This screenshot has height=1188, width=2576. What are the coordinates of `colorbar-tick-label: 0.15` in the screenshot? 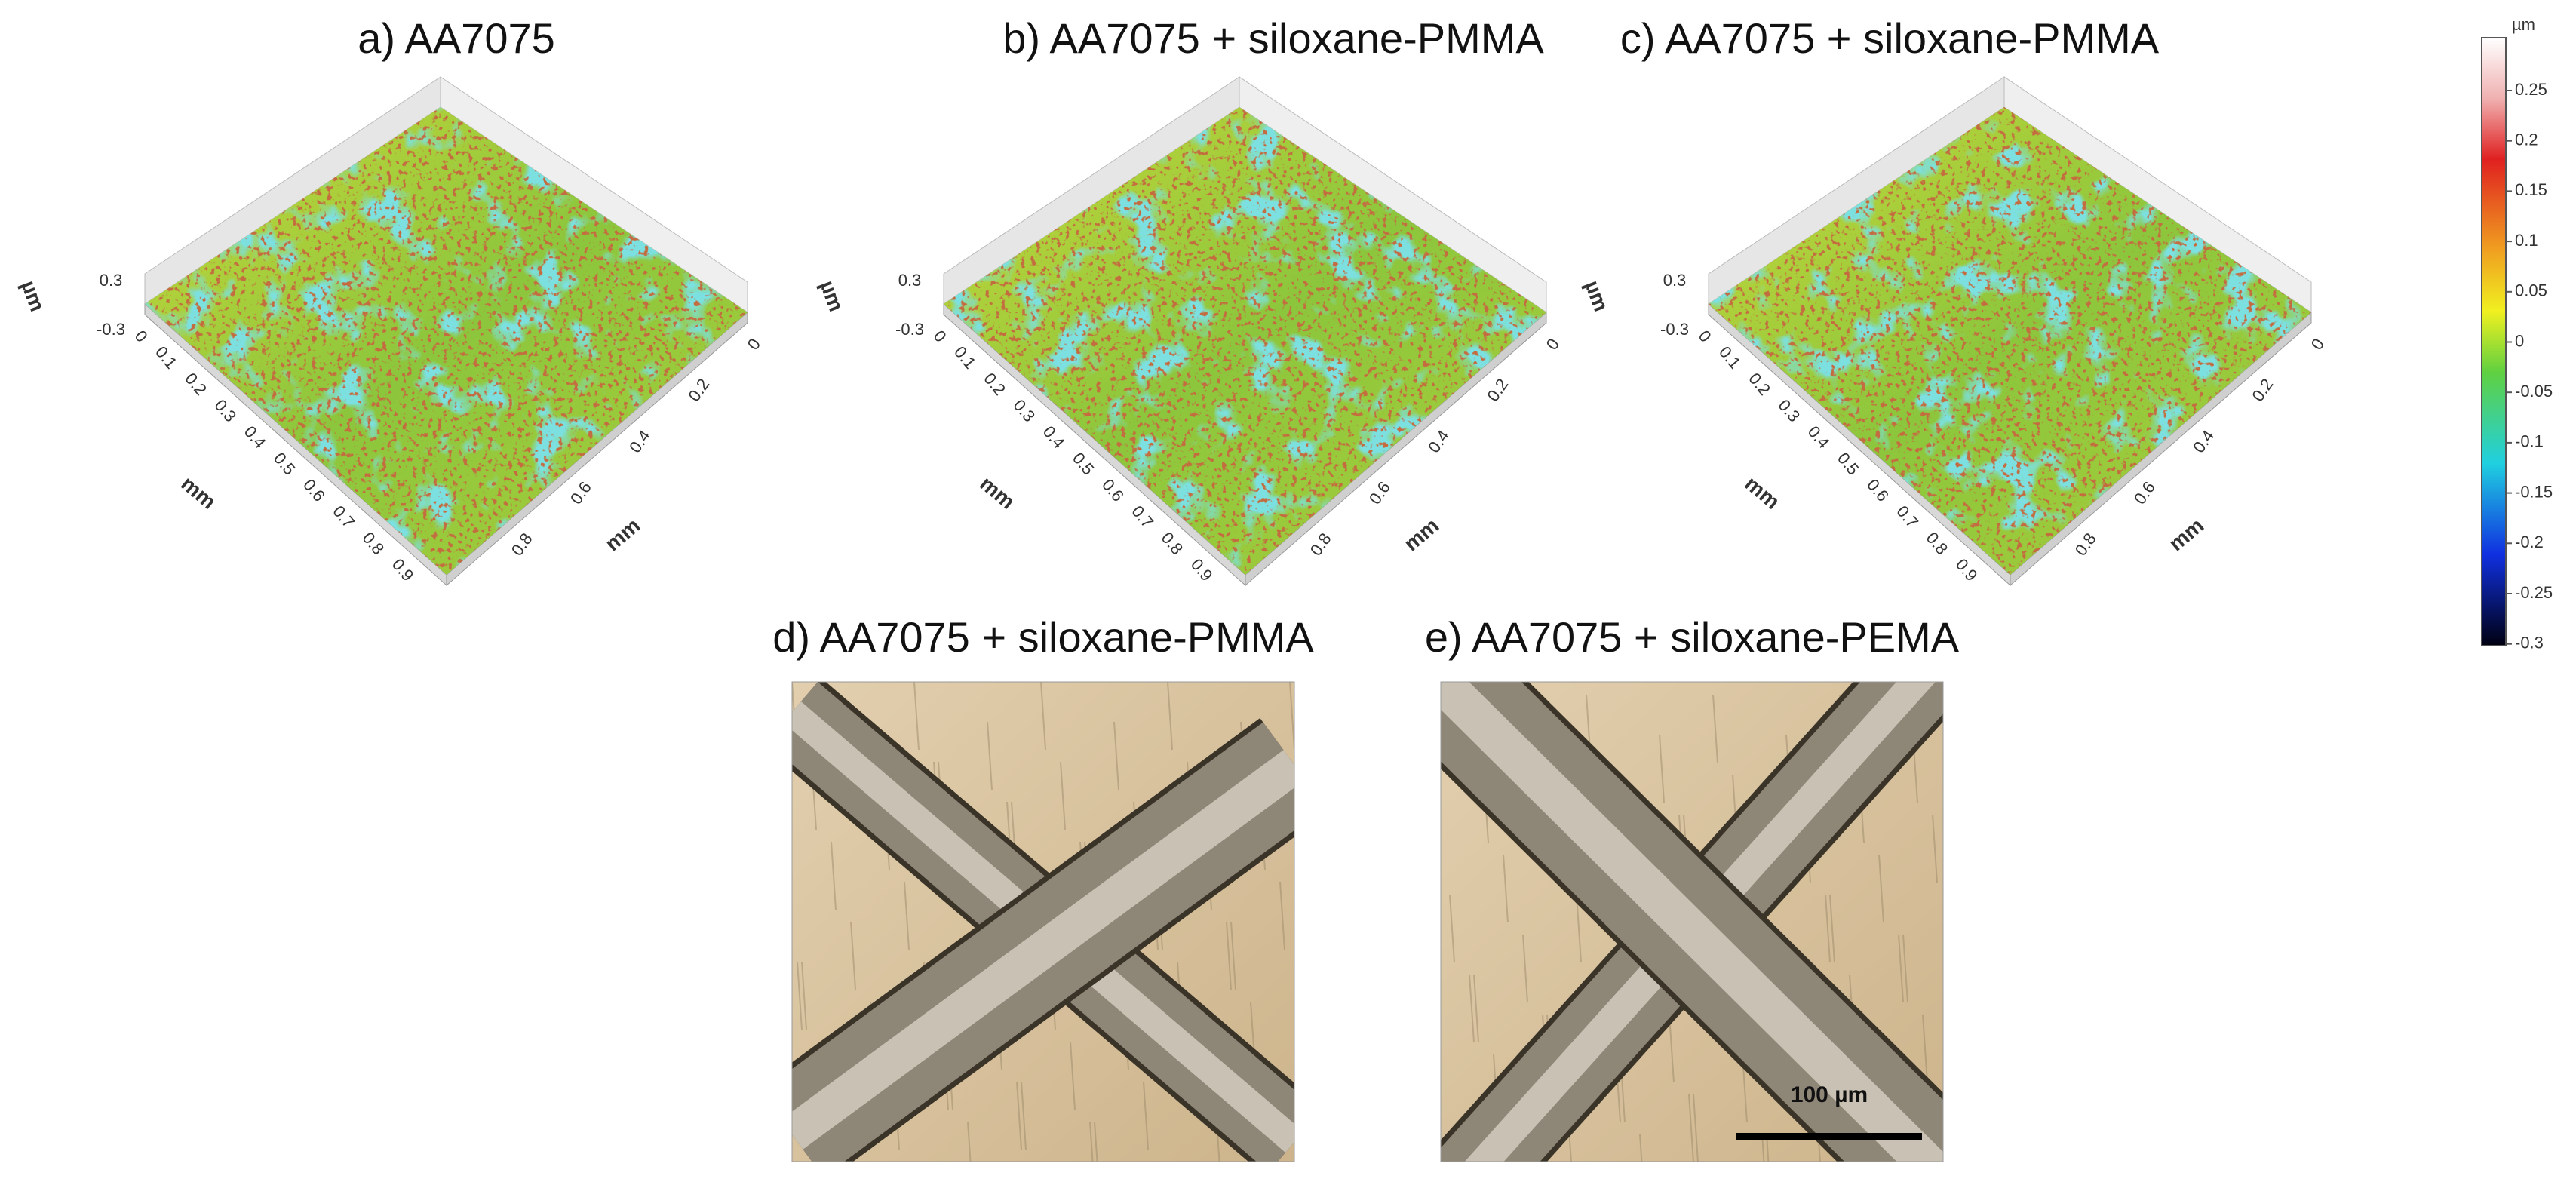 It's located at (2531, 189).